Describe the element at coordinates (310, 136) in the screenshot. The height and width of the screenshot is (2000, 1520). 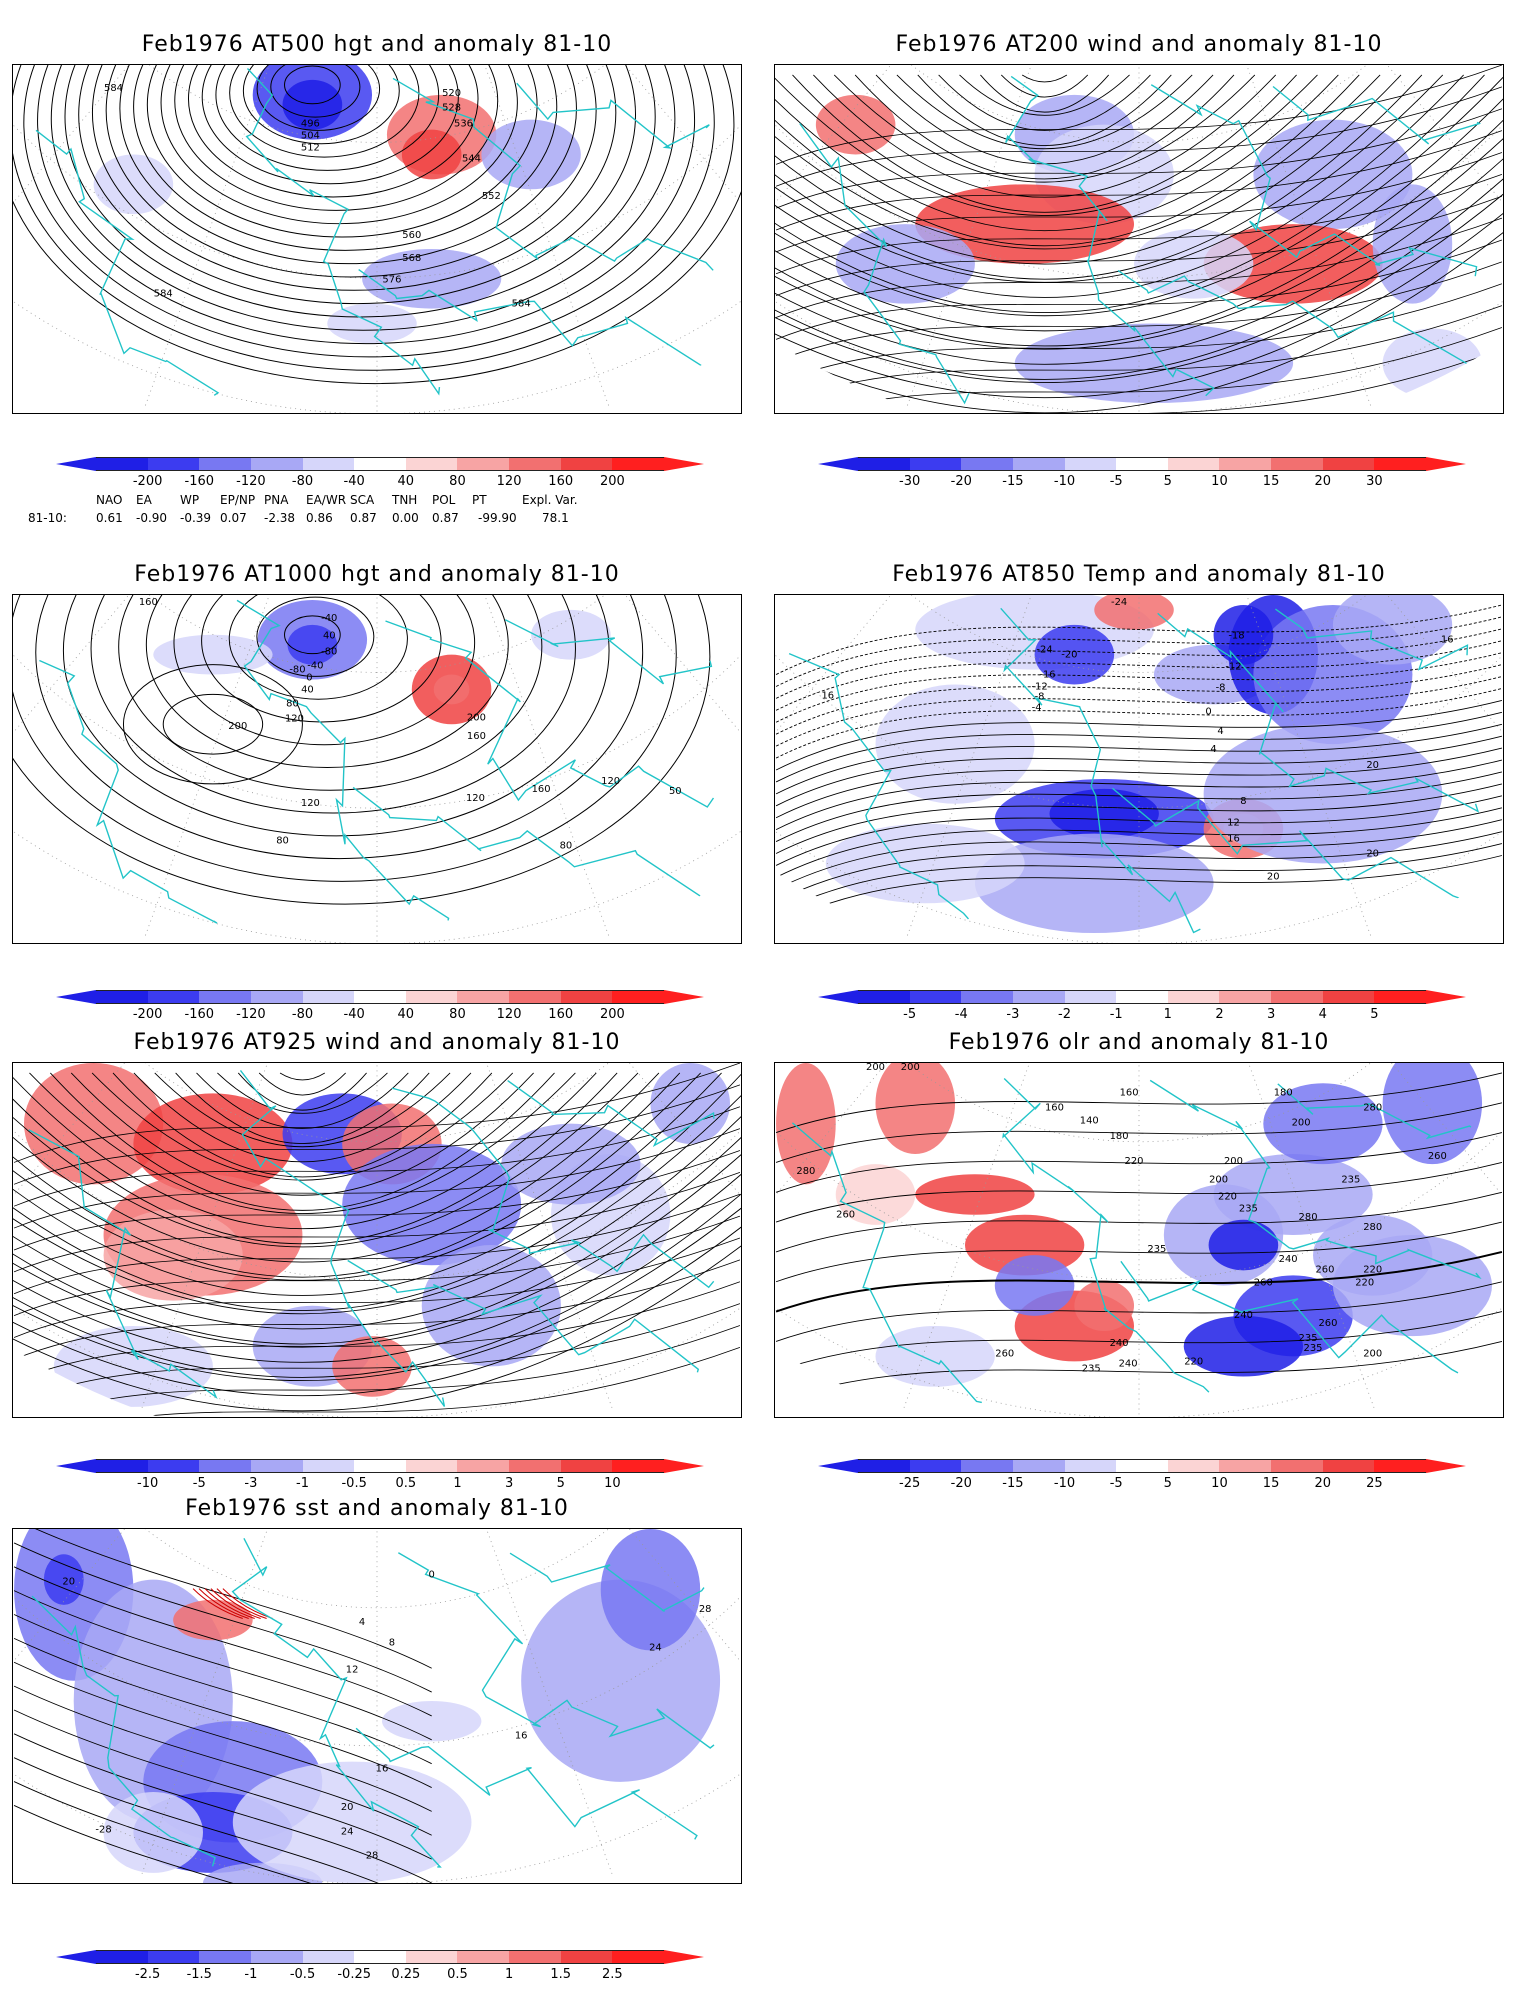
I see `contour-label: 504` at that location.